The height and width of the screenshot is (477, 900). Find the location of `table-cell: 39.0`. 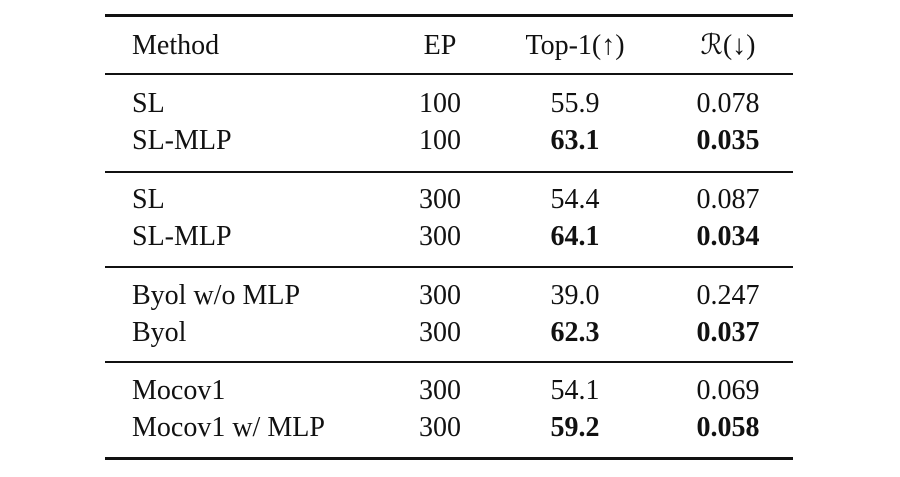

table-cell: 39.0 is located at coordinates (575, 295).